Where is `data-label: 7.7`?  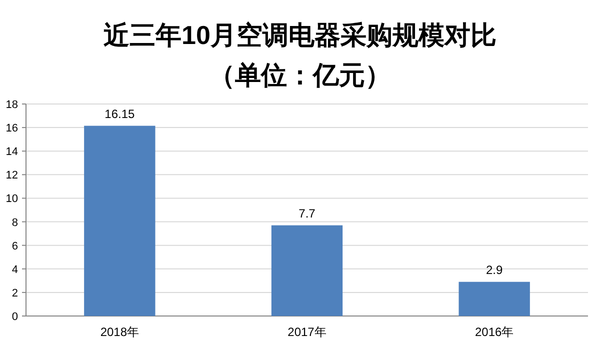 data-label: 7.7 is located at coordinates (307, 213).